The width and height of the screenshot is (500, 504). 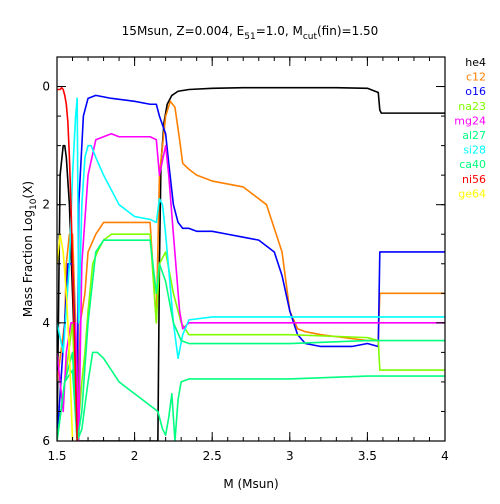 I want to click on y-tick-label: 0, so click(x=46, y=87).